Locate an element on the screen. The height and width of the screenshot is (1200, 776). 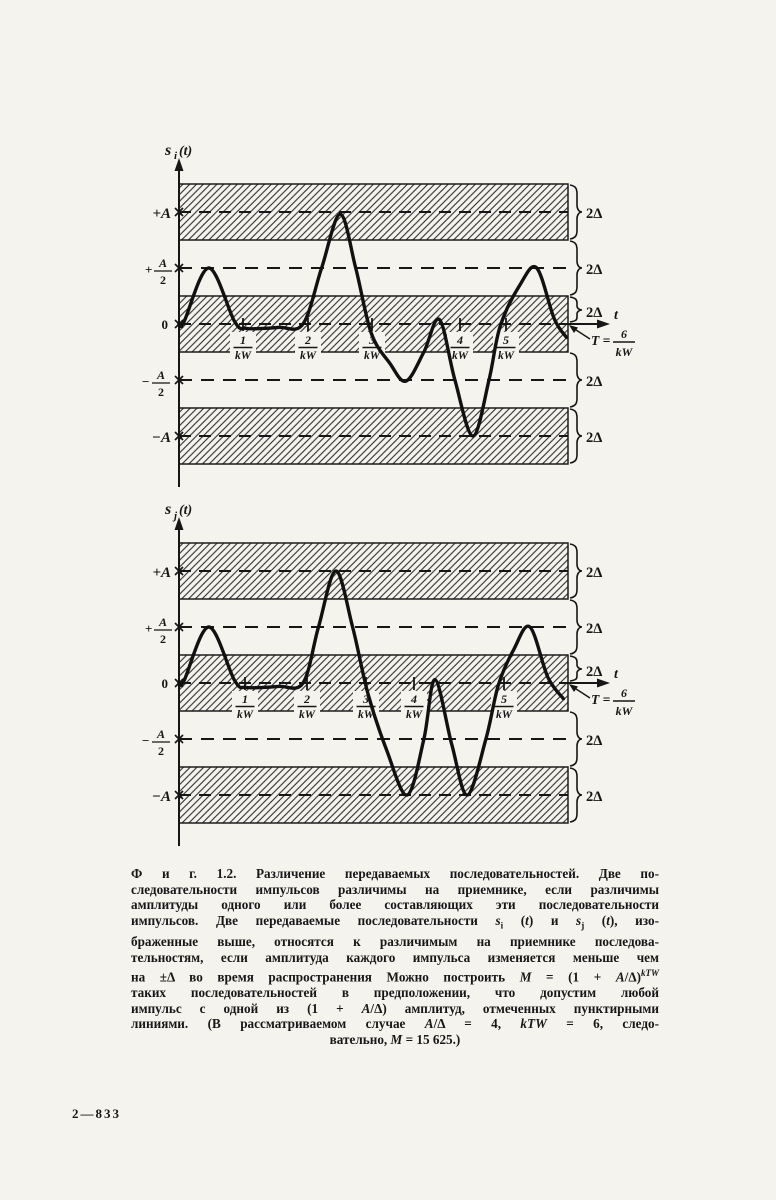
y-axis-label-sub: i is located at coordinates (176, 156).